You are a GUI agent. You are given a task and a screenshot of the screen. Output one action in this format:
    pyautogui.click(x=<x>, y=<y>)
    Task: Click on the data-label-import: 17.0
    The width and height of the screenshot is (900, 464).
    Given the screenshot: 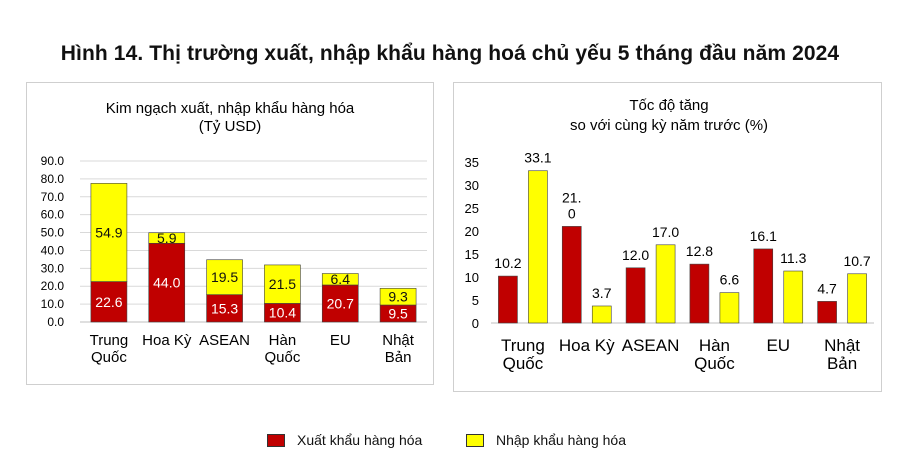 What is the action you would take?
    pyautogui.click(x=665, y=232)
    